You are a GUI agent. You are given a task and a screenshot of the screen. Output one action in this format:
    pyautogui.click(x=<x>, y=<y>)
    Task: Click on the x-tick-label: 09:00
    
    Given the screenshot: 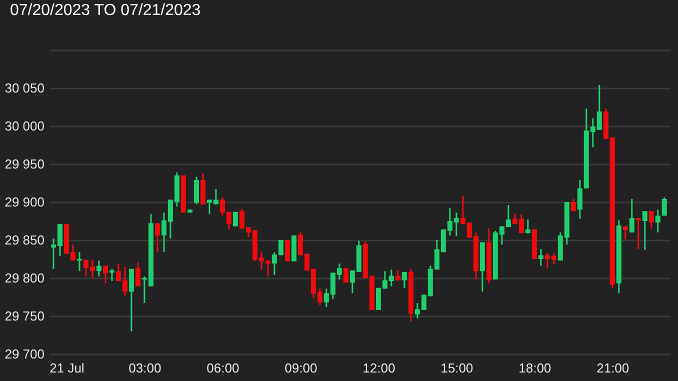 What is the action you would take?
    pyautogui.click(x=301, y=368)
    